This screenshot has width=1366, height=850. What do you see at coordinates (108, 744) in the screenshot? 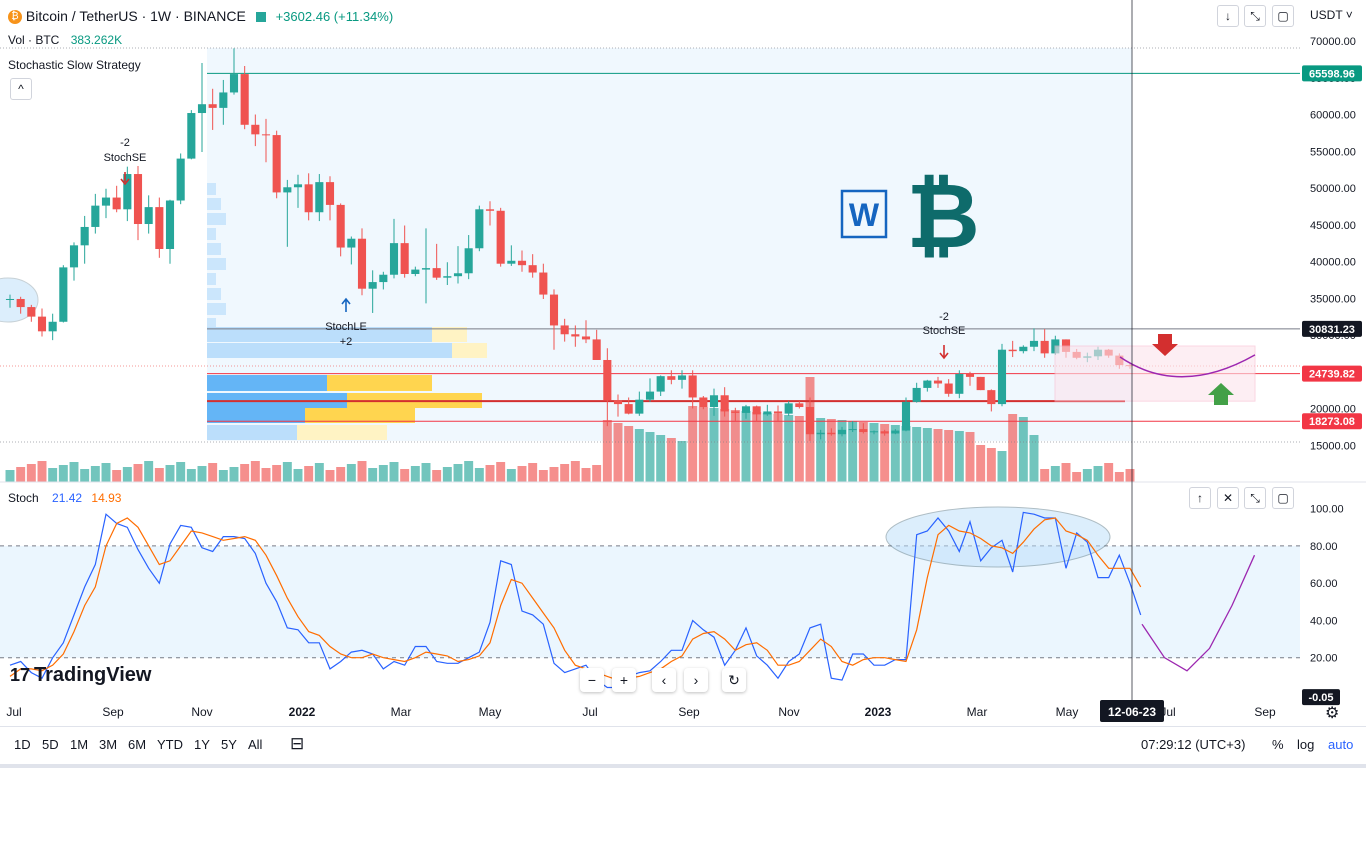
I see `timeframe-3m: 3M` at bounding box center [108, 744].